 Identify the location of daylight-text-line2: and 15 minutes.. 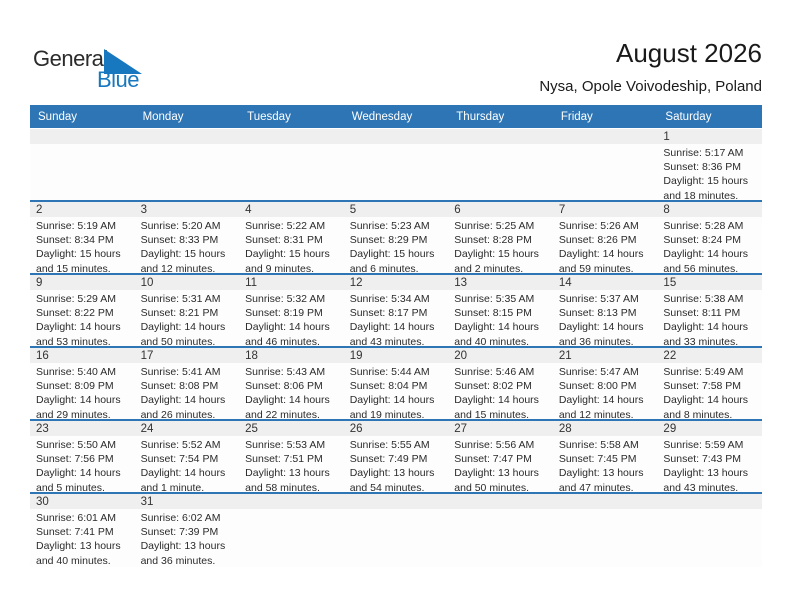
(491, 413).